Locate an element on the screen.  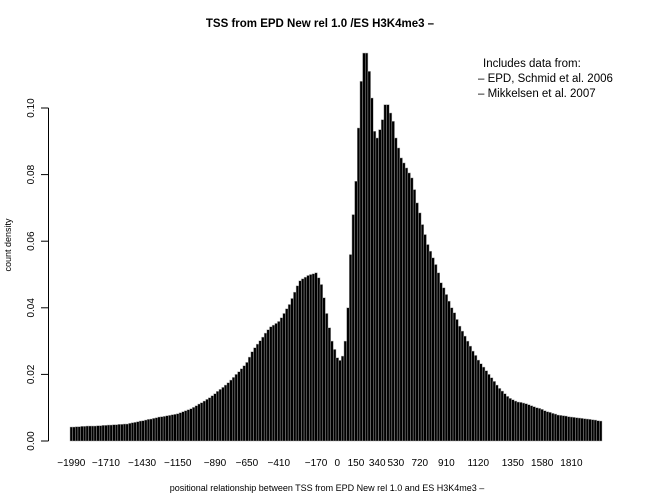
legend-line-epd: – EPD, Schmid et al. 2006 is located at coordinates (545, 79).